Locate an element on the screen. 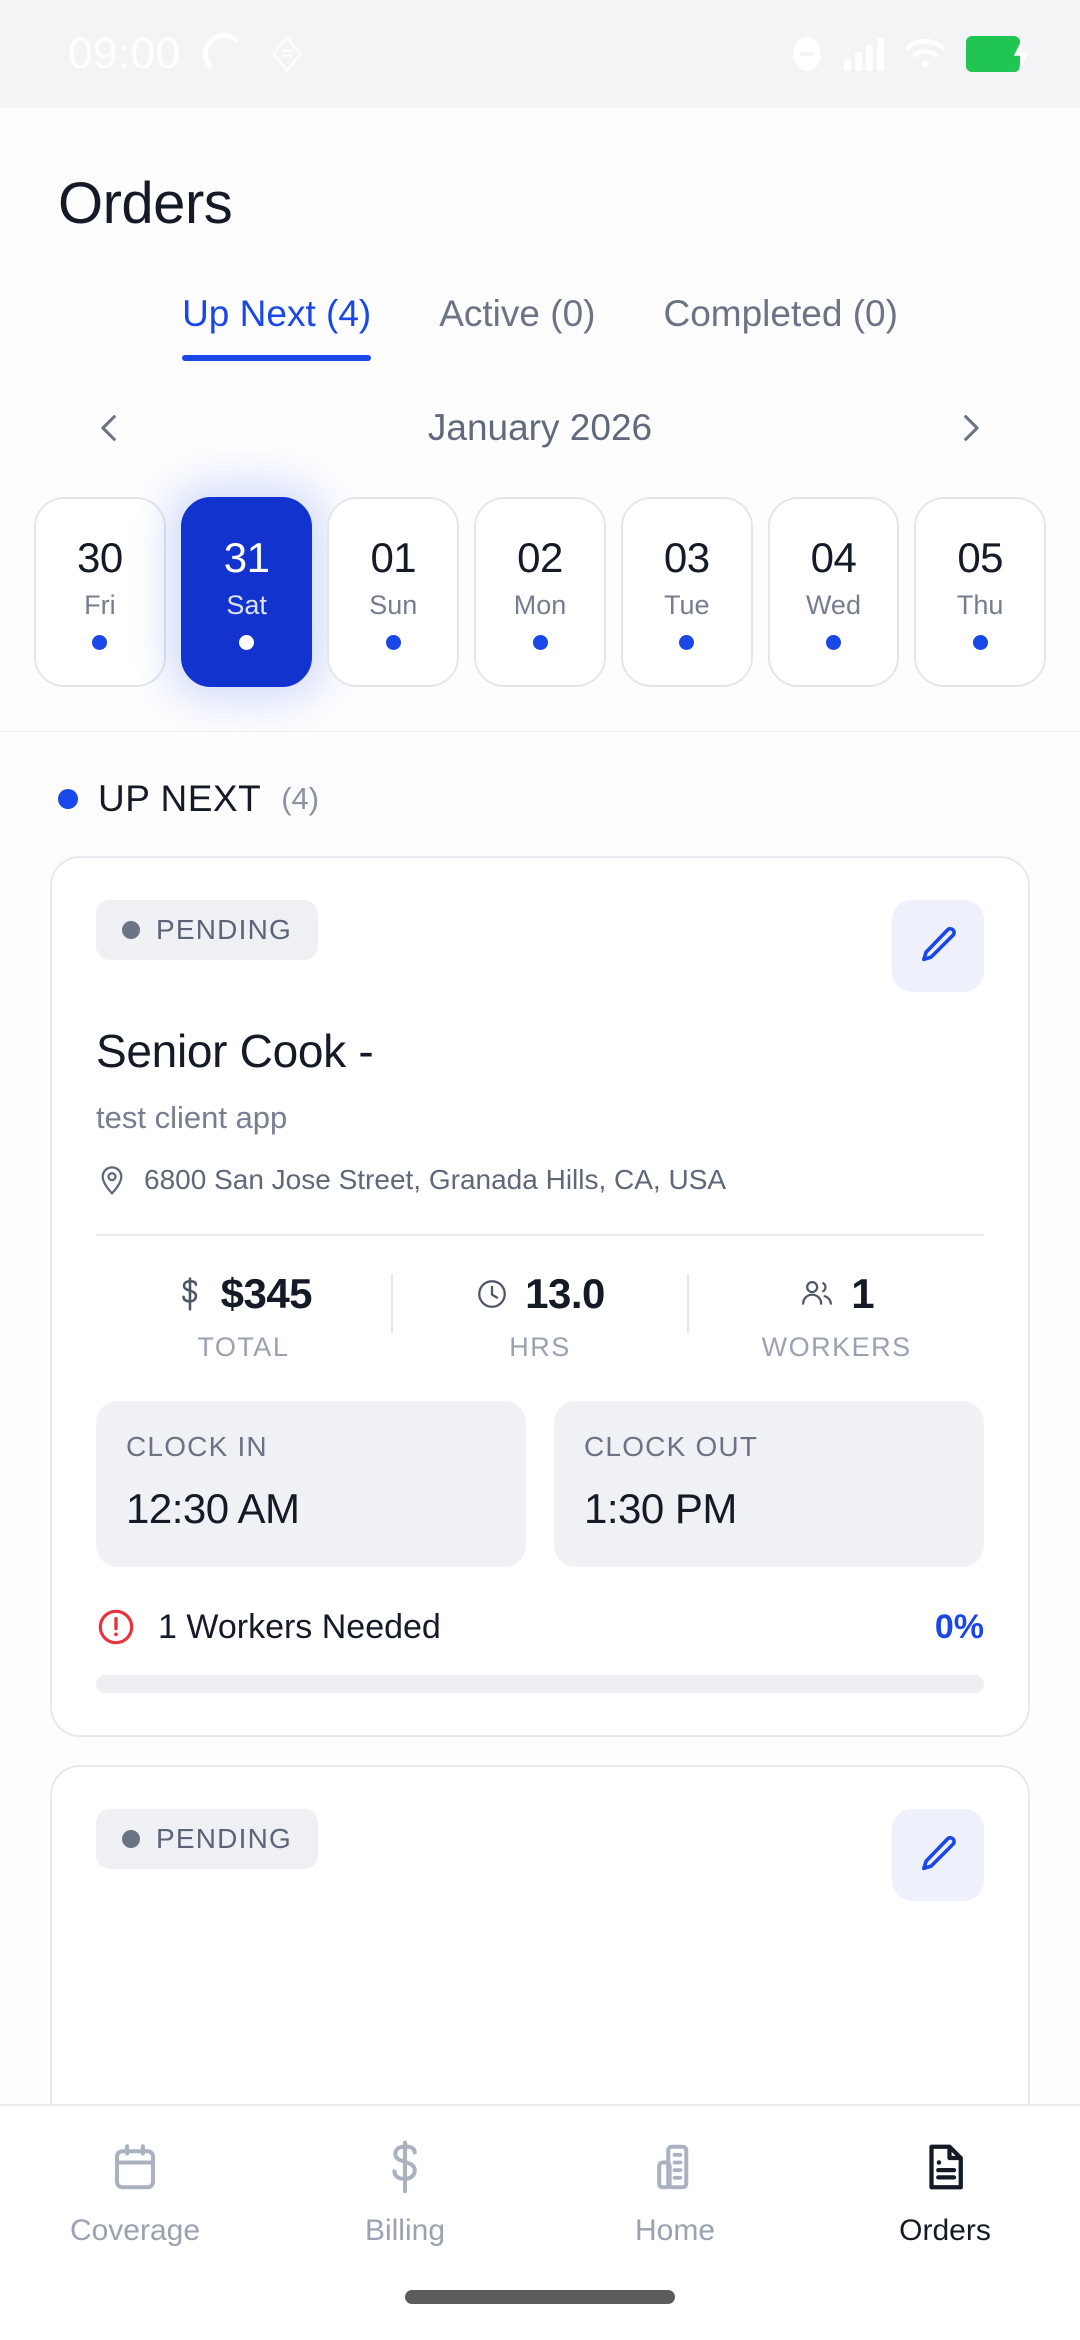 The image size is (1080, 2340). nav-item-billing: Billing is located at coordinates (405, 2194).